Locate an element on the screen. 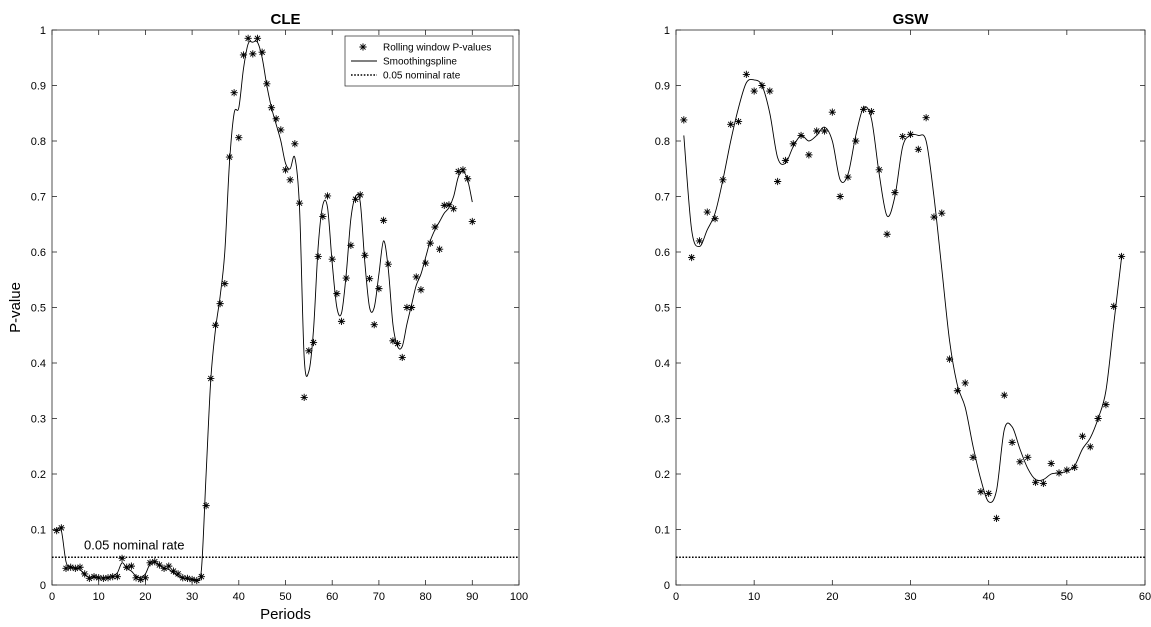  chart-title: CLE is located at coordinates (286, 19).